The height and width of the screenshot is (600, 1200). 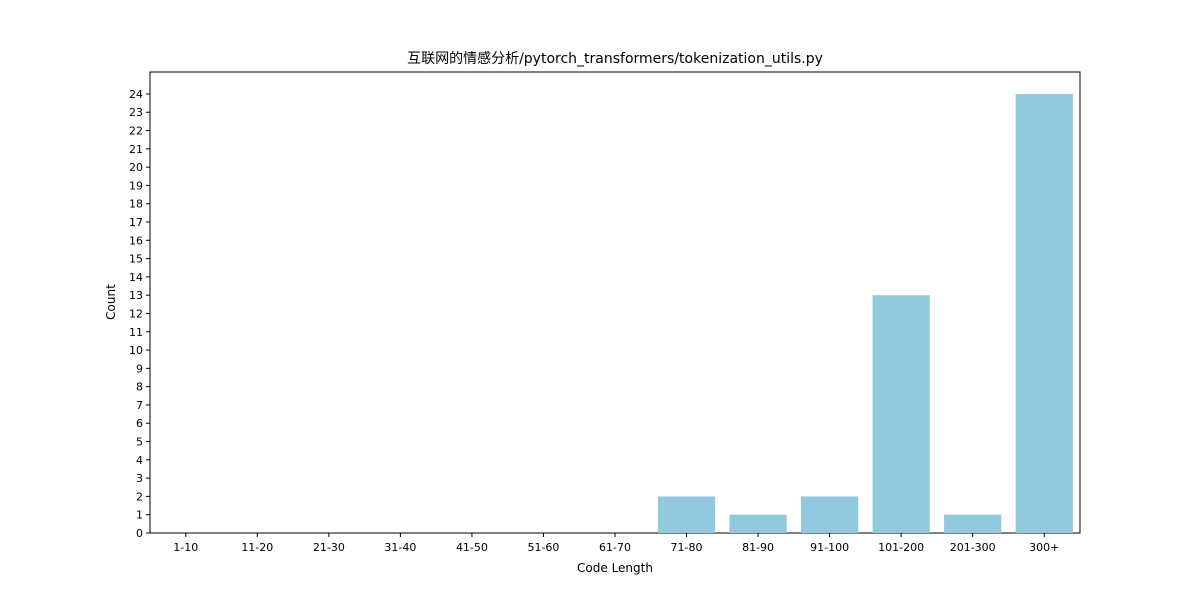 I want to click on x-tick-label: 201-300, so click(x=973, y=547).